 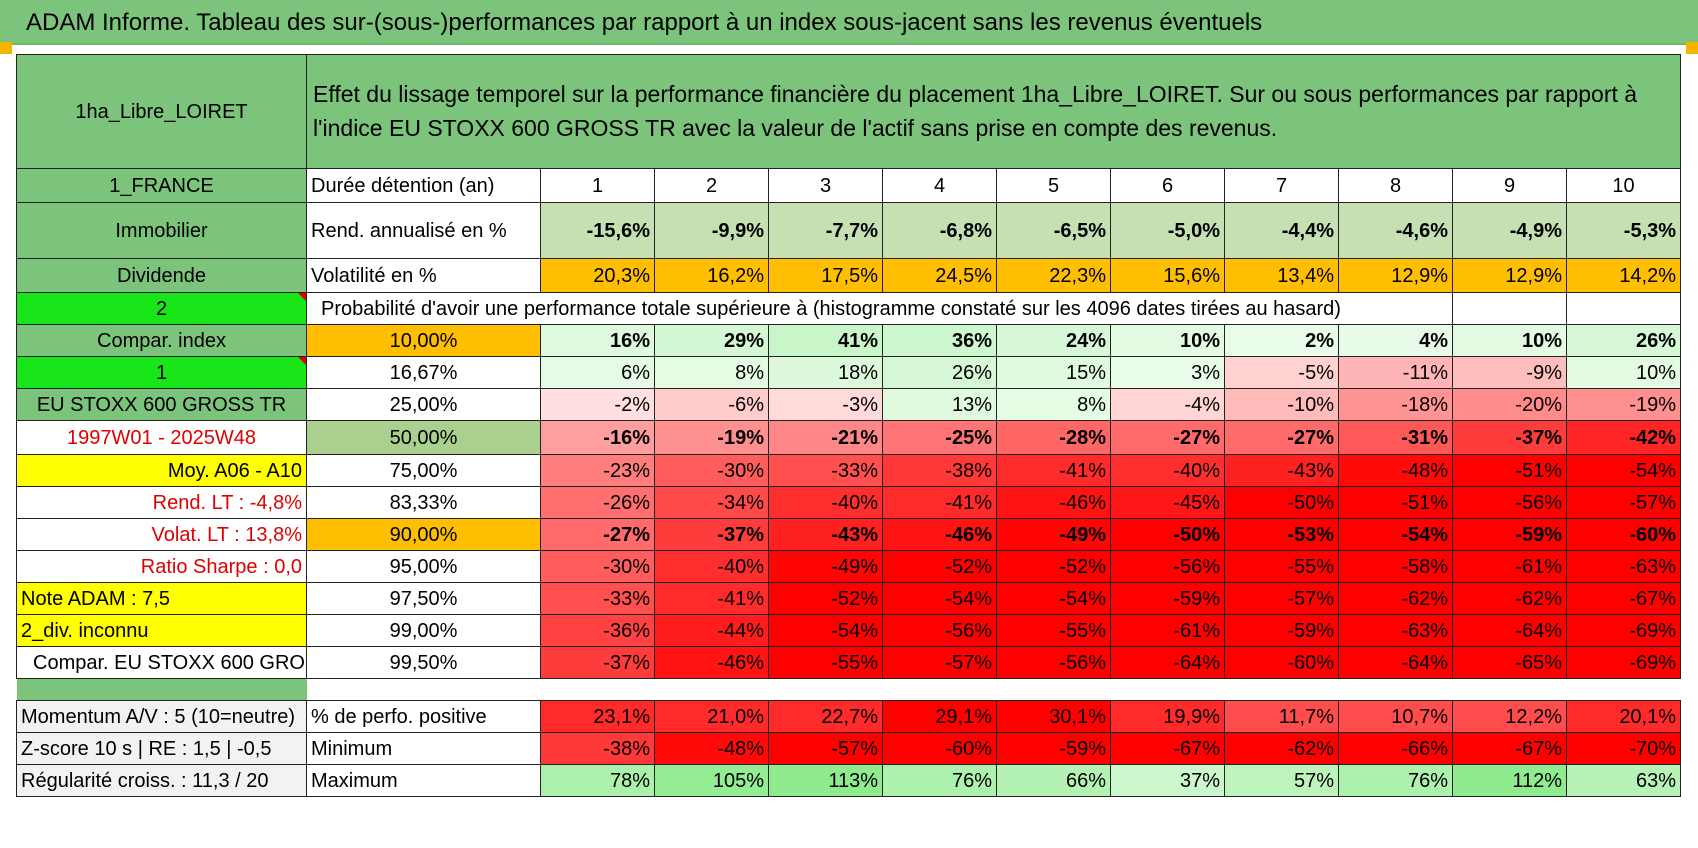 I want to click on percentile-value: -42%, so click(x=1623, y=437).